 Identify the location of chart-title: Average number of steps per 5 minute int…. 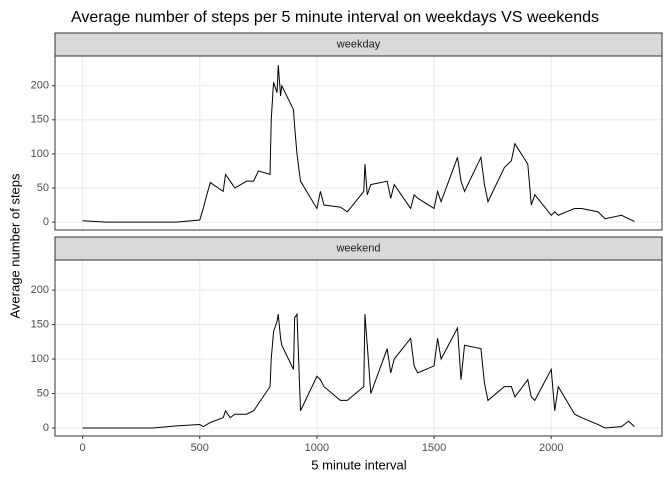
(335, 17).